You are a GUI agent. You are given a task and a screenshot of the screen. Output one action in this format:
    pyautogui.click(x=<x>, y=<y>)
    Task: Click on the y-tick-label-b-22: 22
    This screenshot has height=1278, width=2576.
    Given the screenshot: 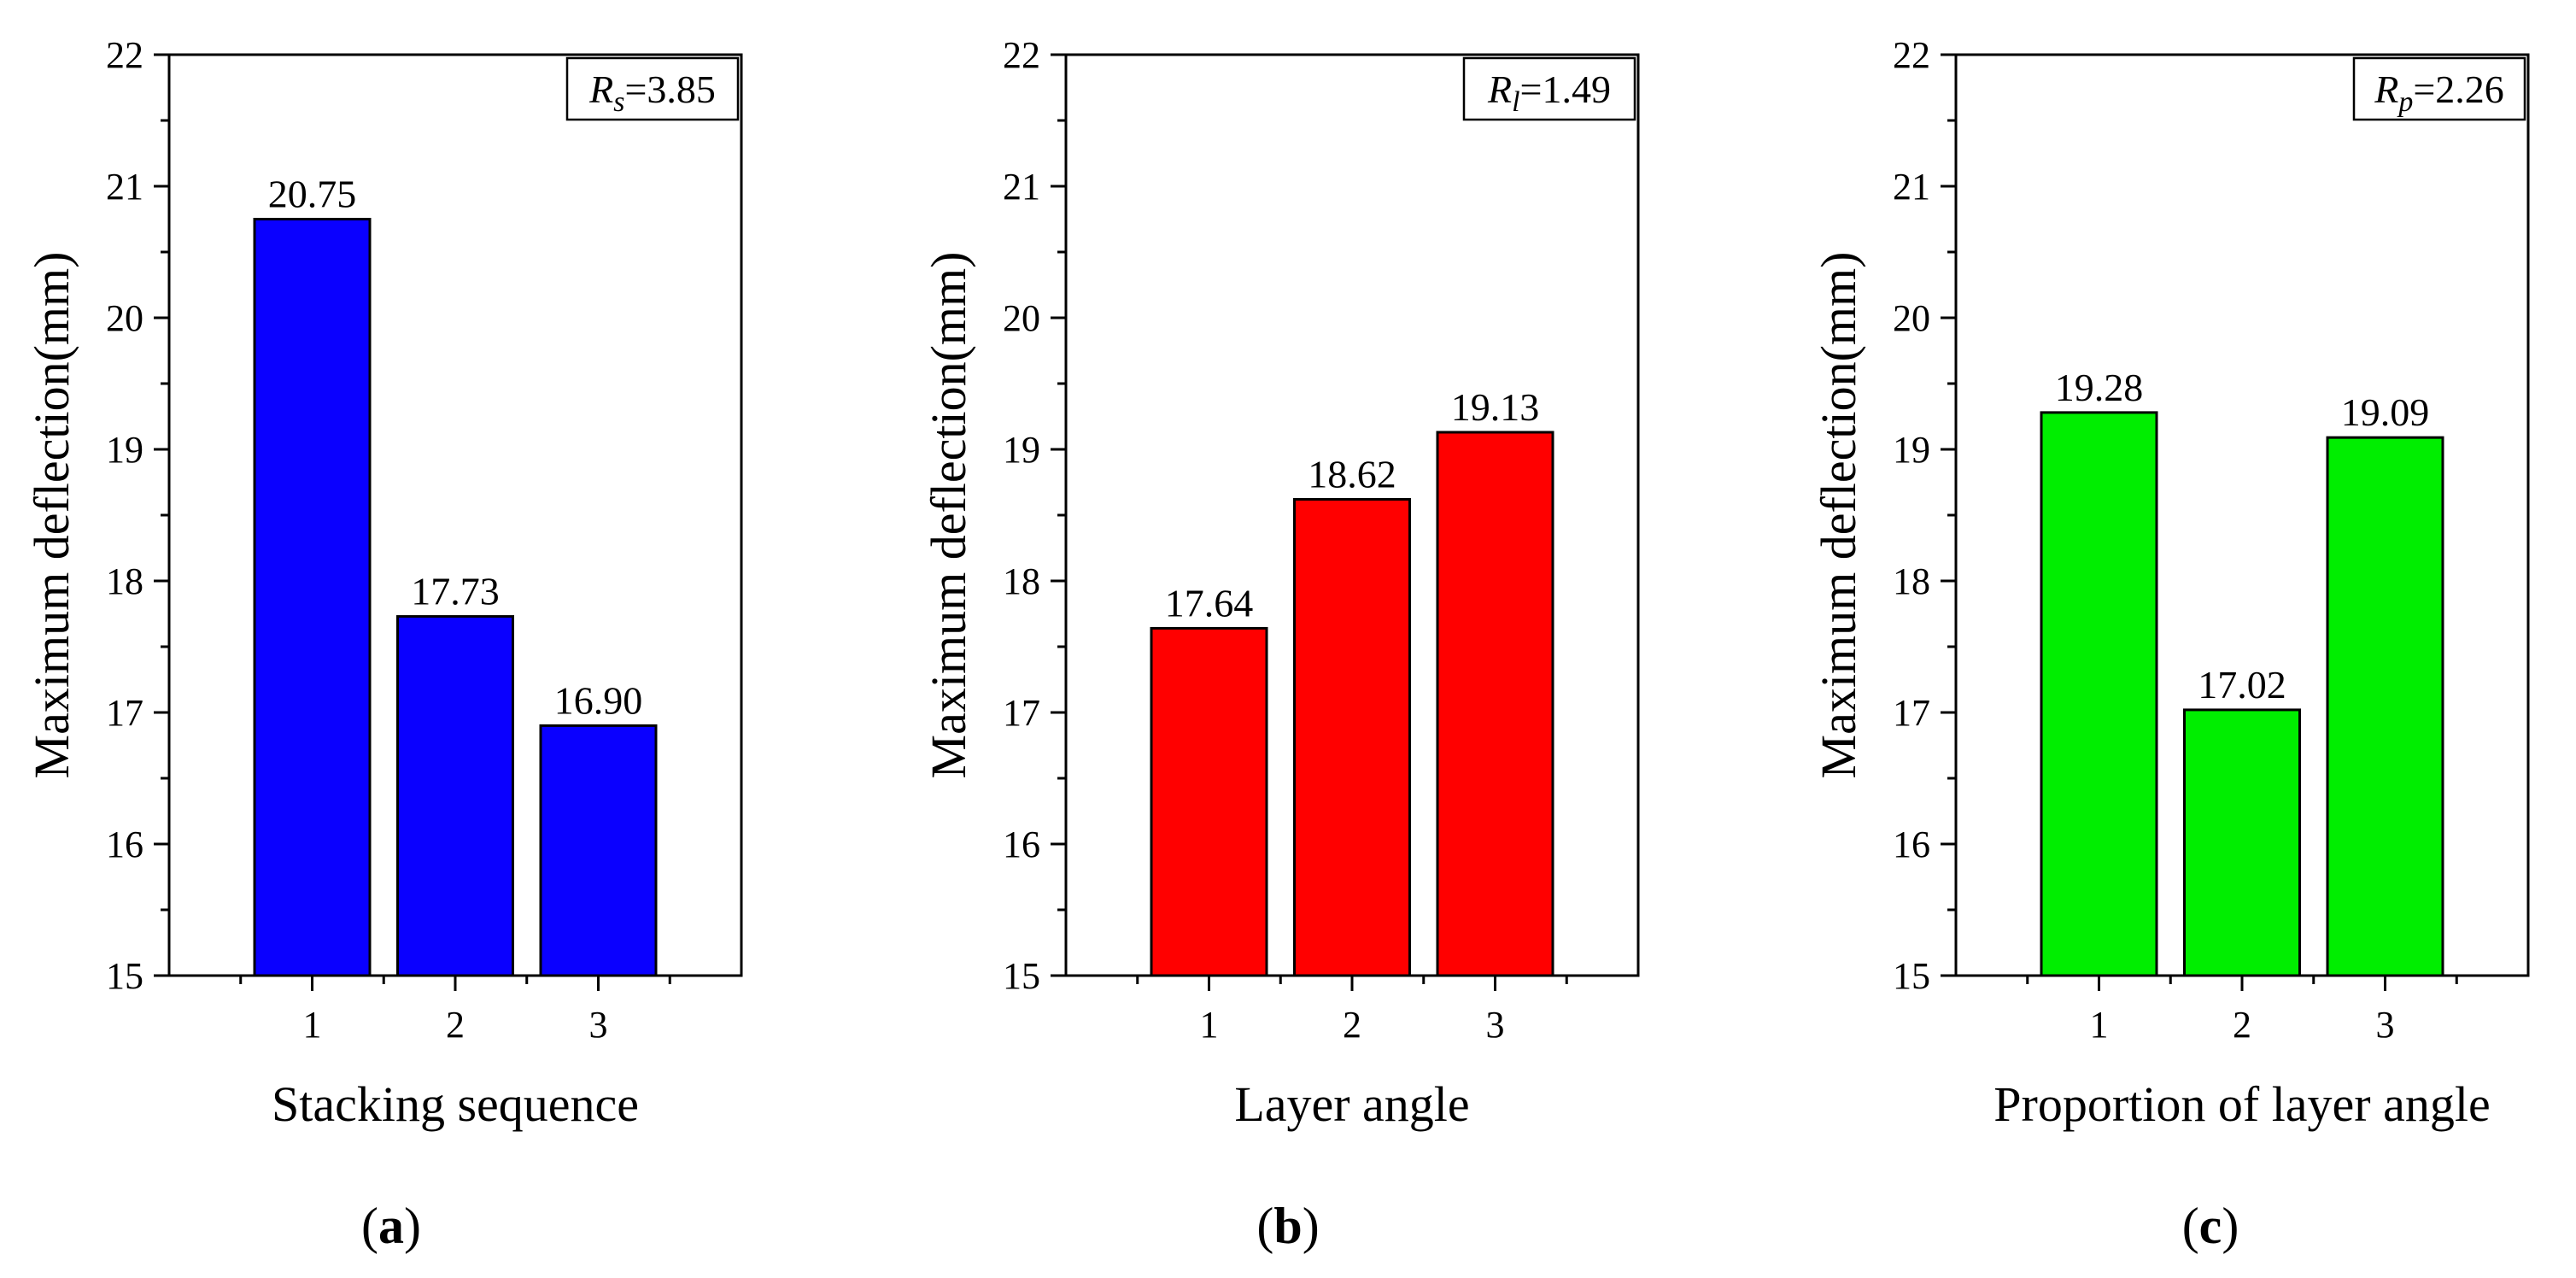 What is the action you would take?
    pyautogui.click(x=1021, y=55)
    